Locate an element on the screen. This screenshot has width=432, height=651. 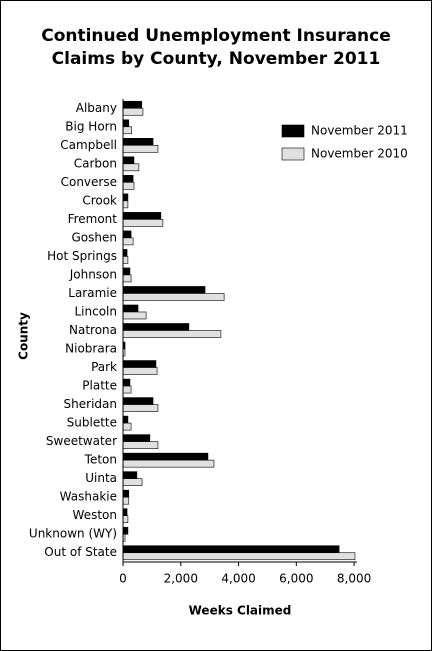
y-tick-label: Sublette is located at coordinates (92, 423).